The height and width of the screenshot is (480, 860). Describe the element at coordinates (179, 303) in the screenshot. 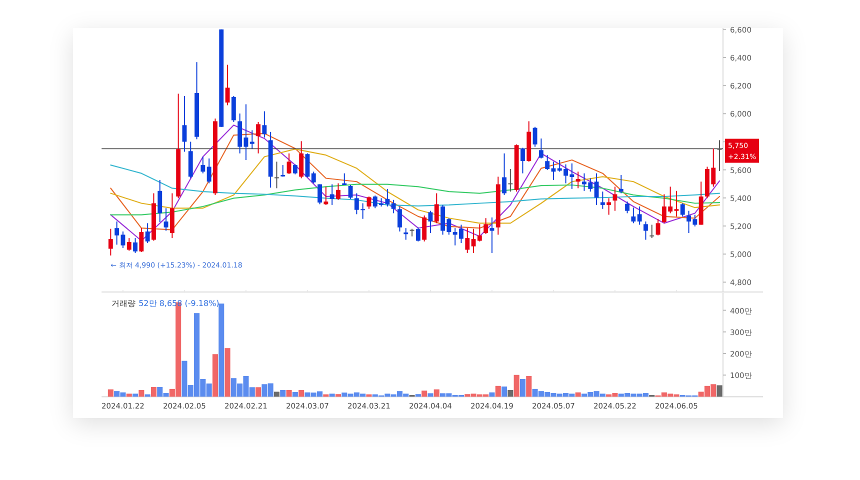

I see `text: 52만 8,658 (-9.18%)` at that location.